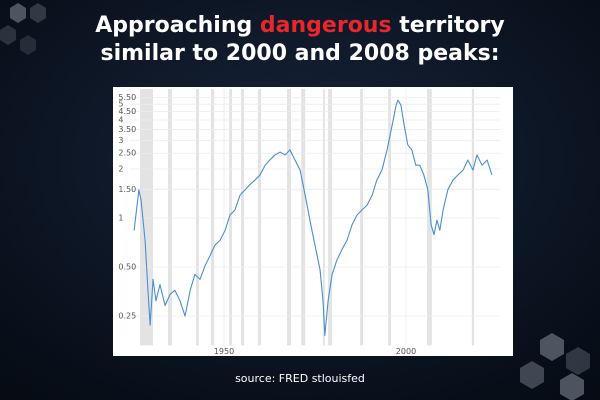 The width and height of the screenshot is (600, 400). Describe the element at coordinates (224, 351) in the screenshot. I see `x-tick-label: 1950` at that location.